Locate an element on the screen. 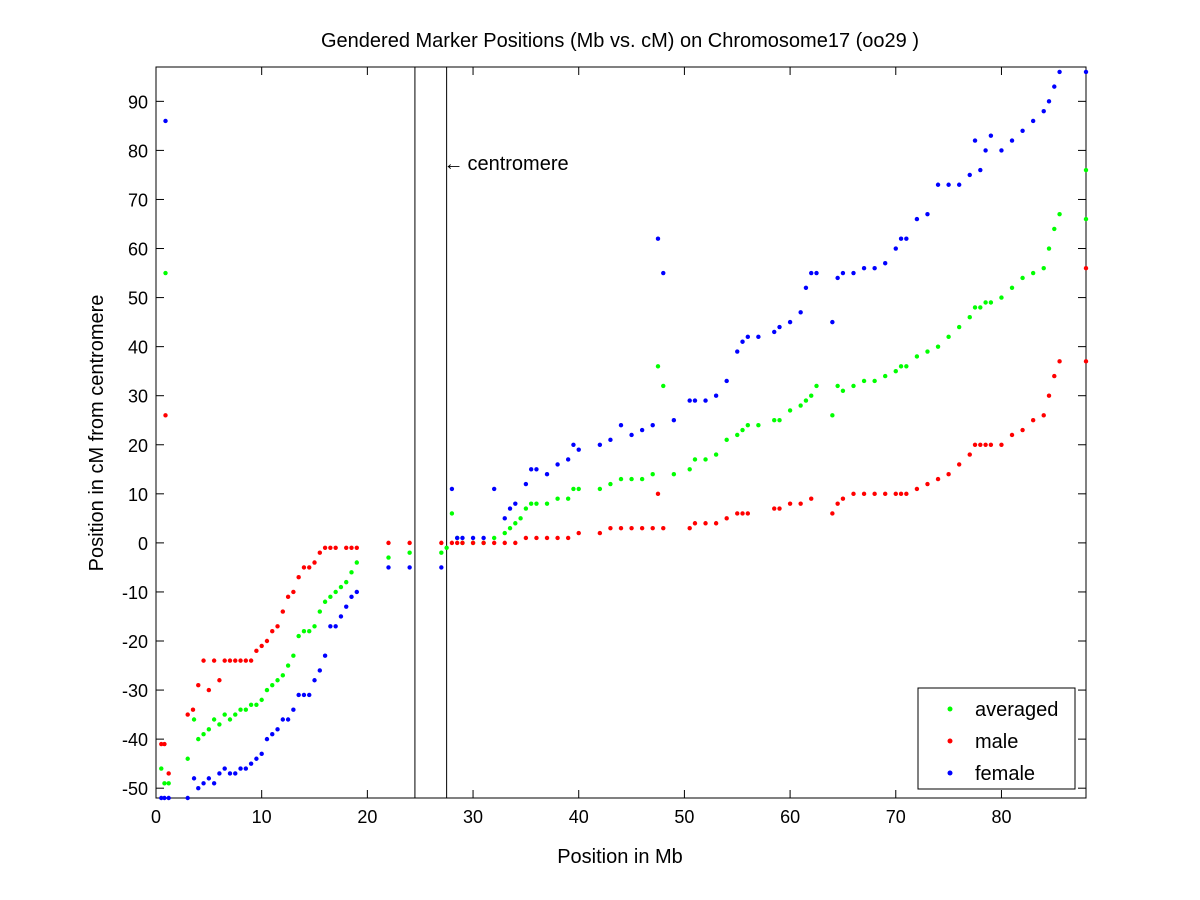  x-tick-label: 0 is located at coordinates (156, 817).